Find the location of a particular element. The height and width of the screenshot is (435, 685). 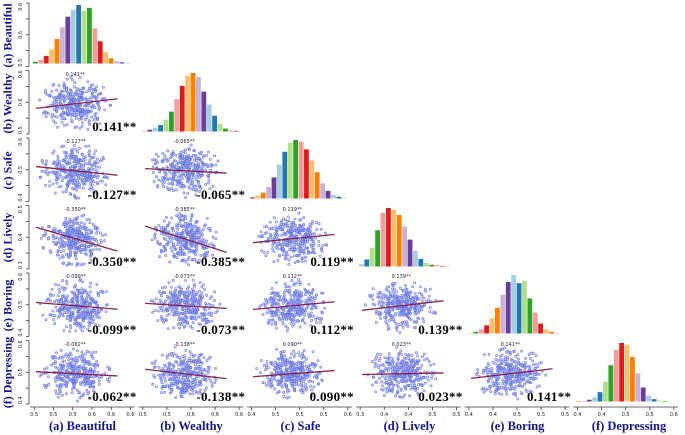

scatter-panel-boring-beautiful: -0.099** -0.099** is located at coordinates (84, 305).